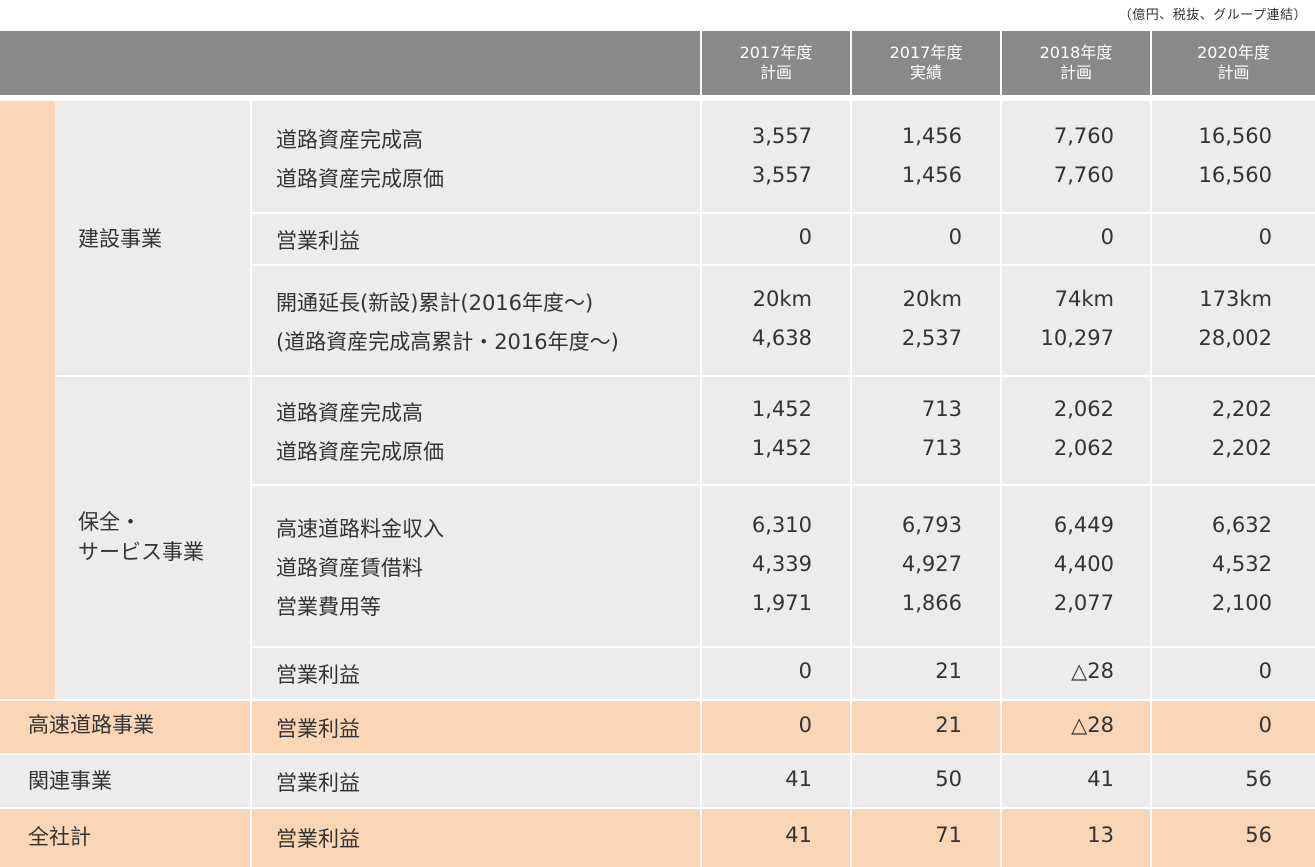 The width and height of the screenshot is (1315, 867). I want to click on segment-maintenance: 保全・ サービス事業, so click(141, 537).